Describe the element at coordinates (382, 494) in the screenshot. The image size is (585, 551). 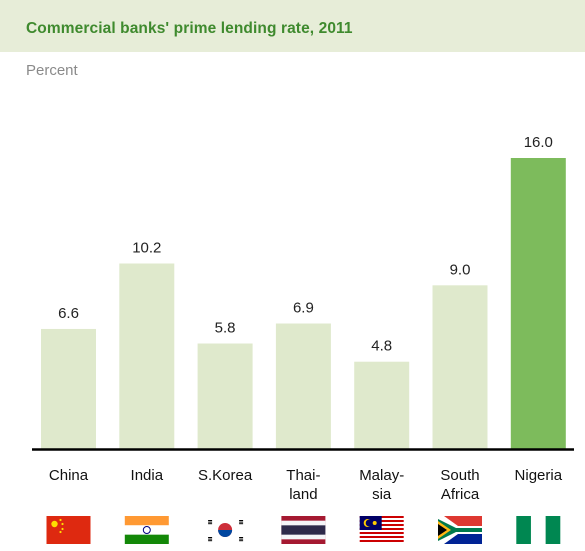
I see `category-label: sia` at that location.